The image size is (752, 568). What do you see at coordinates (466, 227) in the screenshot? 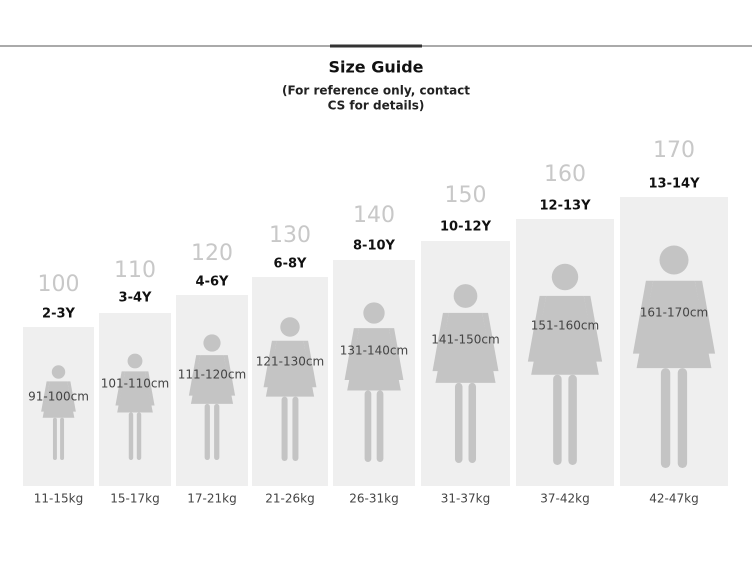
I see `age-label: 10-12Y` at bounding box center [466, 227].